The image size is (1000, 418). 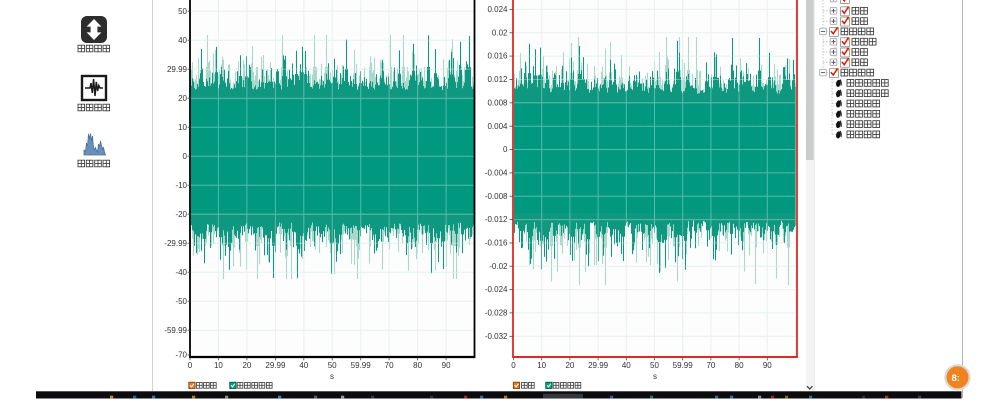 I want to click on svg-text: -0.028, so click(x=496, y=313).